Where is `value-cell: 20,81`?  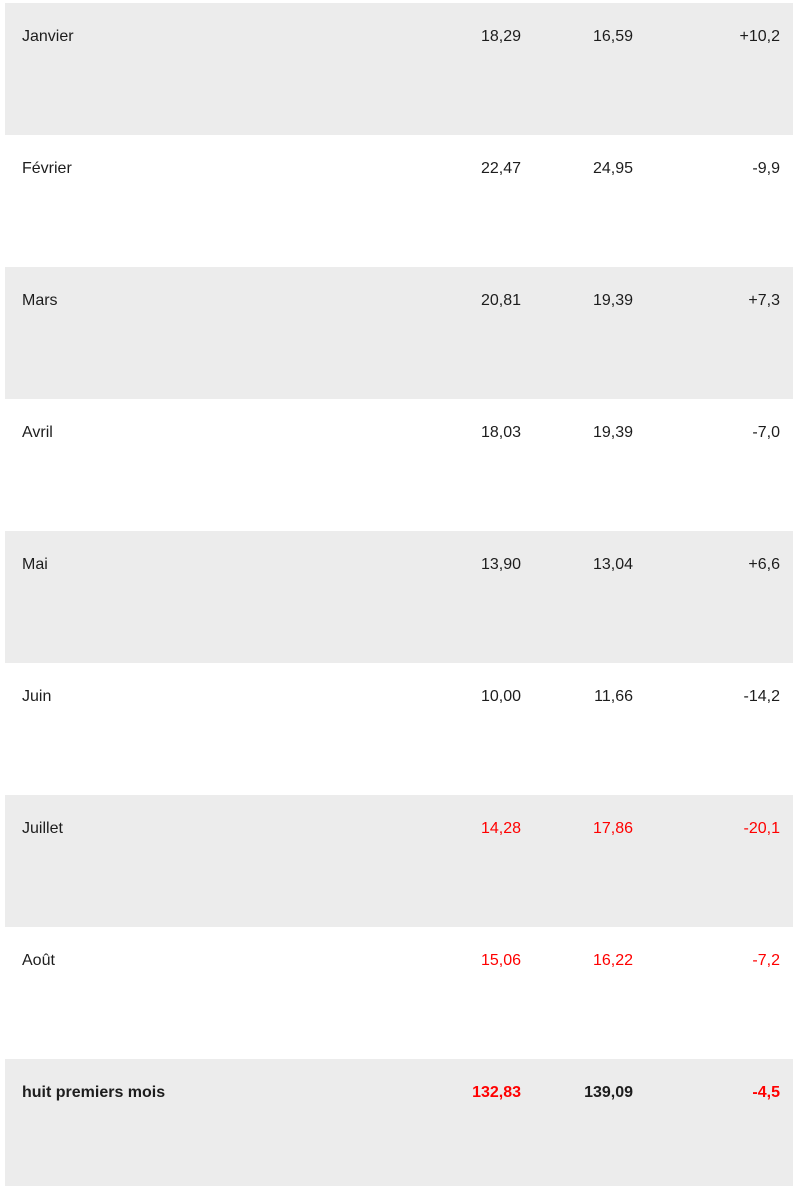 value-cell: 20,81 is located at coordinates (483, 333).